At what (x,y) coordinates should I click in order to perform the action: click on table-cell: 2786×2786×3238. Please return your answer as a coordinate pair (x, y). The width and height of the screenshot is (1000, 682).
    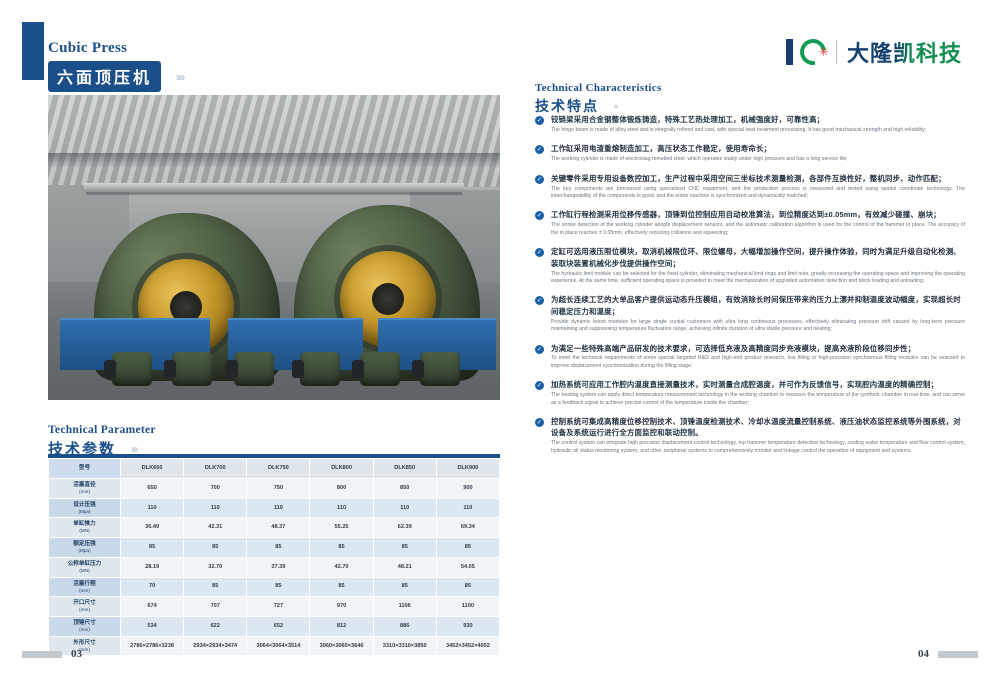
    Looking at the image, I should click on (152, 646).